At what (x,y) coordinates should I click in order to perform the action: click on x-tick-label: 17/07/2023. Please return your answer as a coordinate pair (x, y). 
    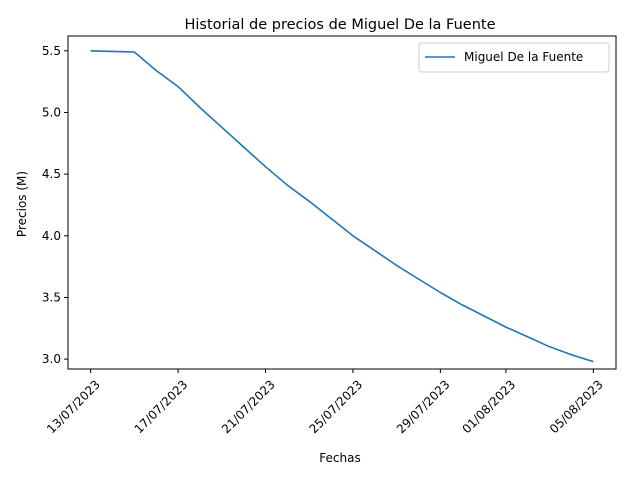
    Looking at the image, I should click on (161, 406).